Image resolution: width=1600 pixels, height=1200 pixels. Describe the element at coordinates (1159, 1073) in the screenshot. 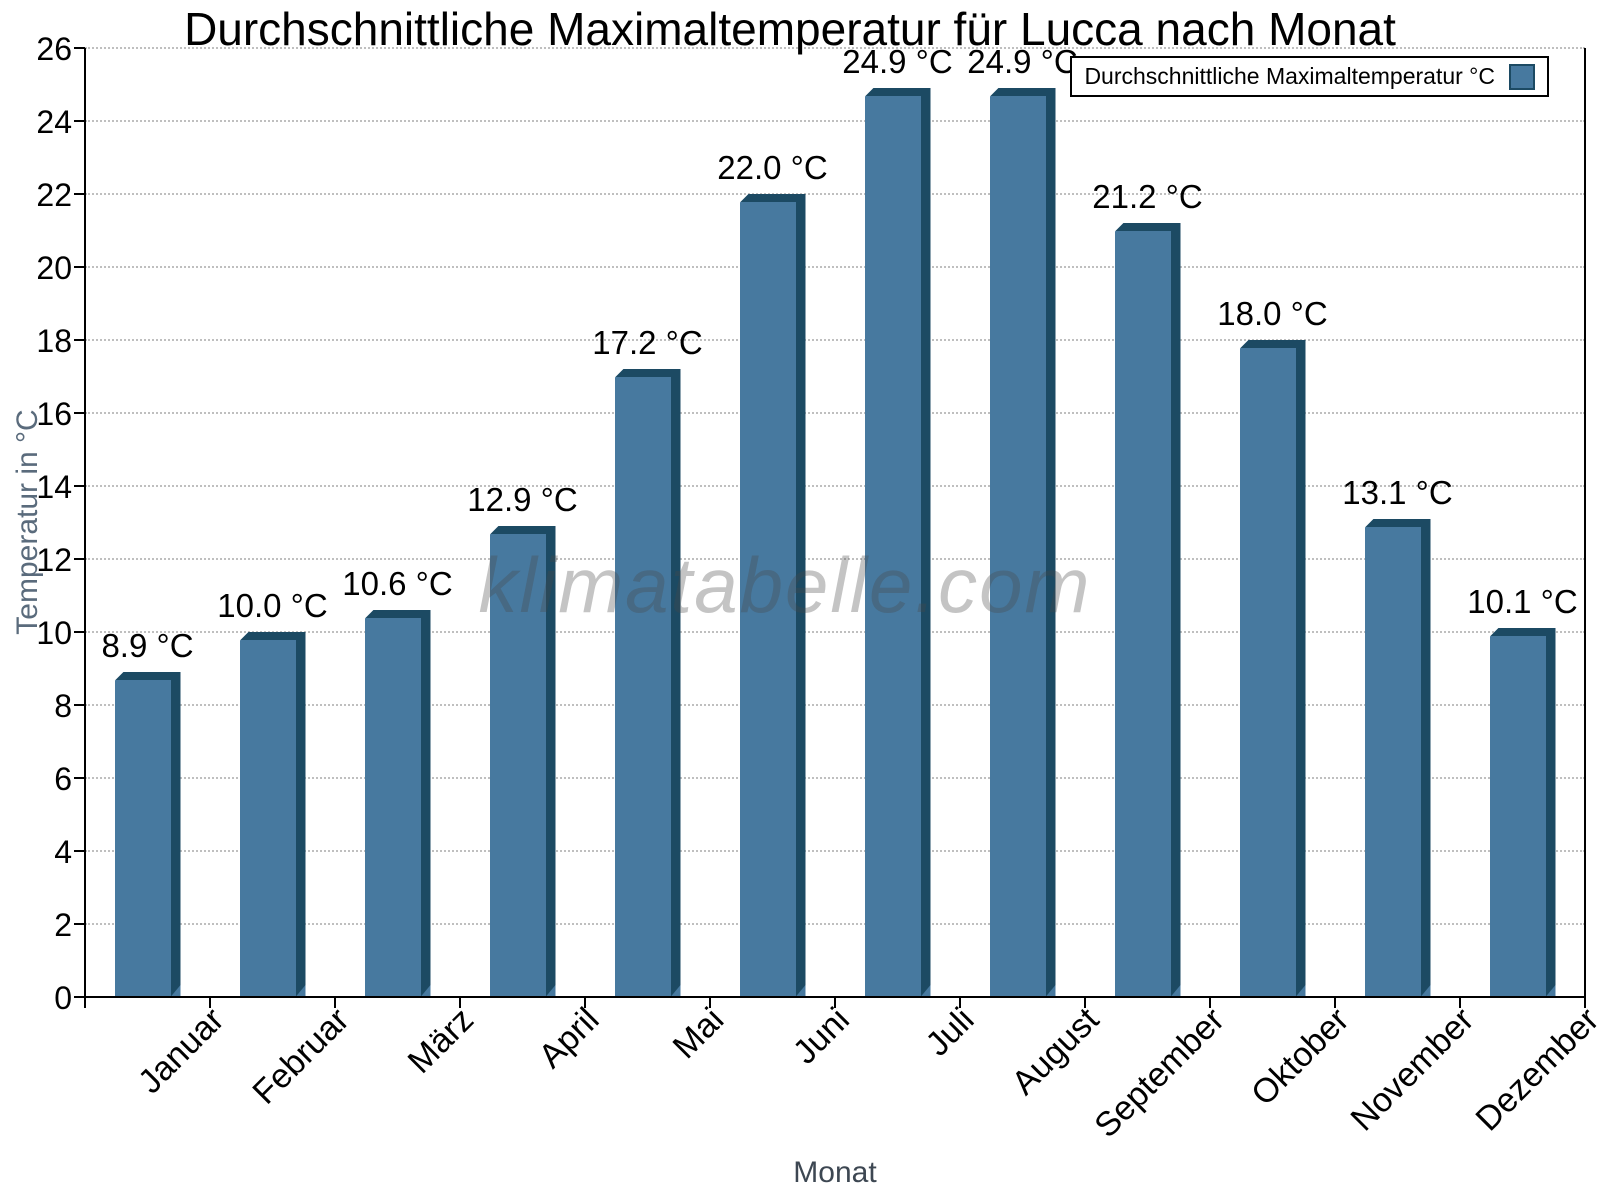

I see `x-tick-label-september: September` at that location.